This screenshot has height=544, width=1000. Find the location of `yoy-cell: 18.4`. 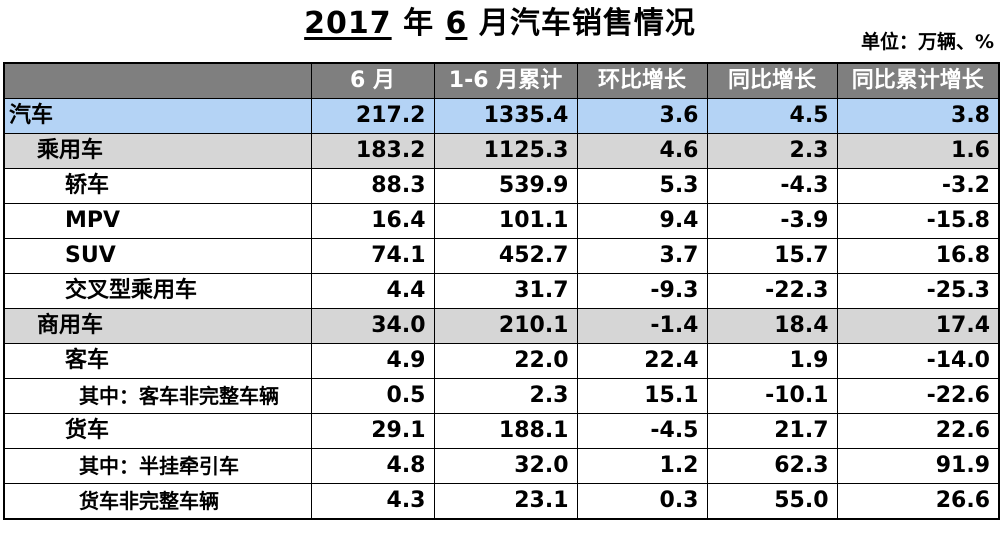

yoy-cell: 18.4 is located at coordinates (772, 326).